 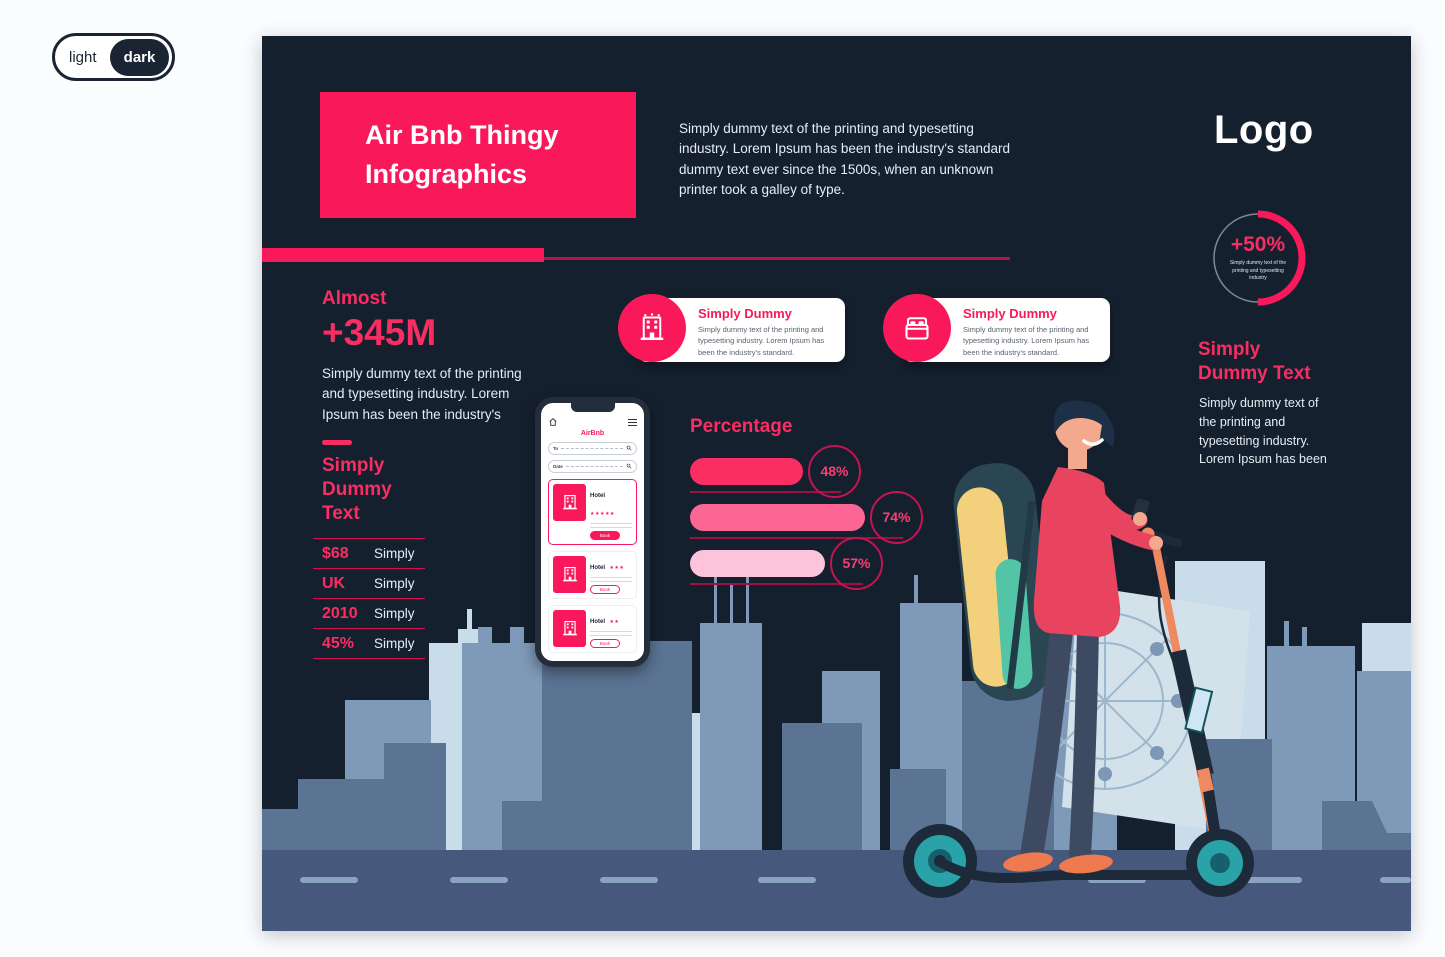 What do you see at coordinates (335, 553) in the screenshot?
I see `stat-value: $68` at bounding box center [335, 553].